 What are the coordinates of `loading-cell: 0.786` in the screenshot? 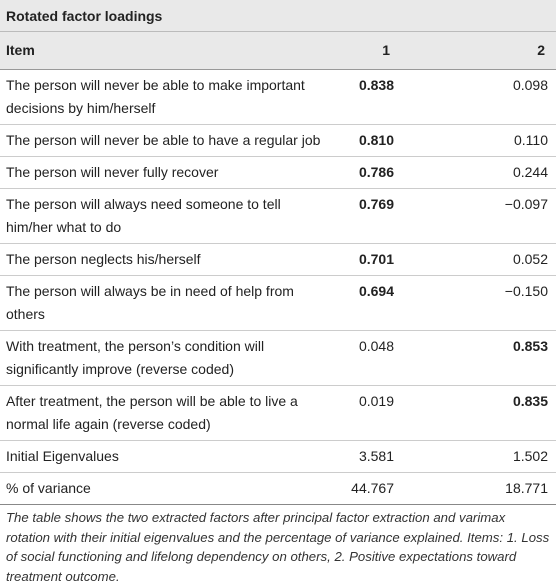 It's located at (368, 172).